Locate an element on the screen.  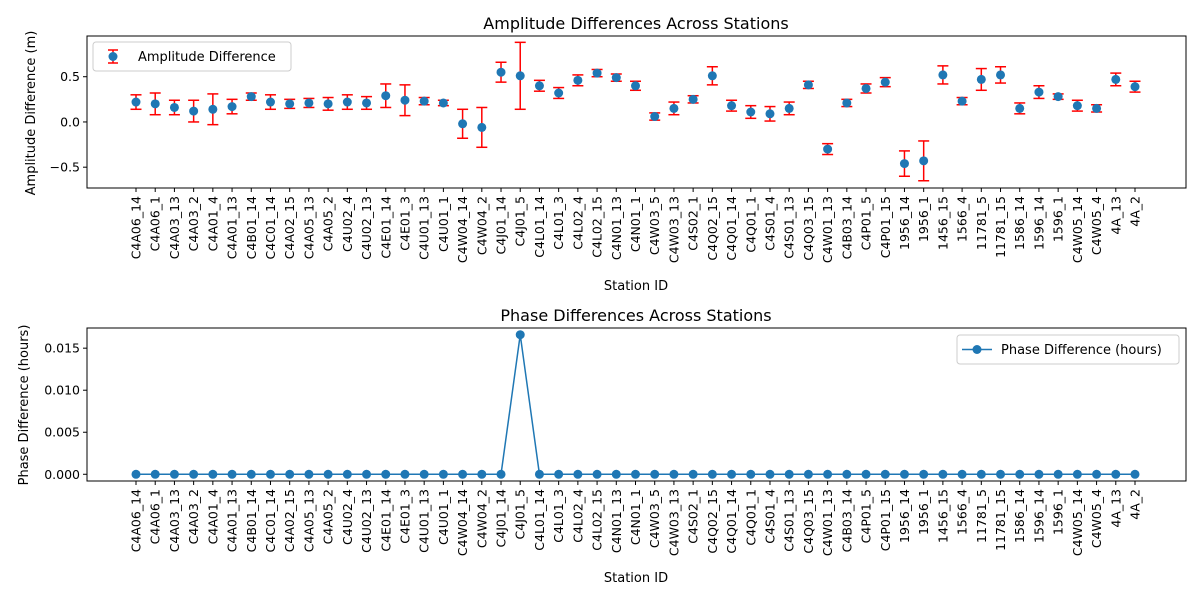
phase-y-axis-label: Phase Difference (hours) is located at coordinates (24, 405).